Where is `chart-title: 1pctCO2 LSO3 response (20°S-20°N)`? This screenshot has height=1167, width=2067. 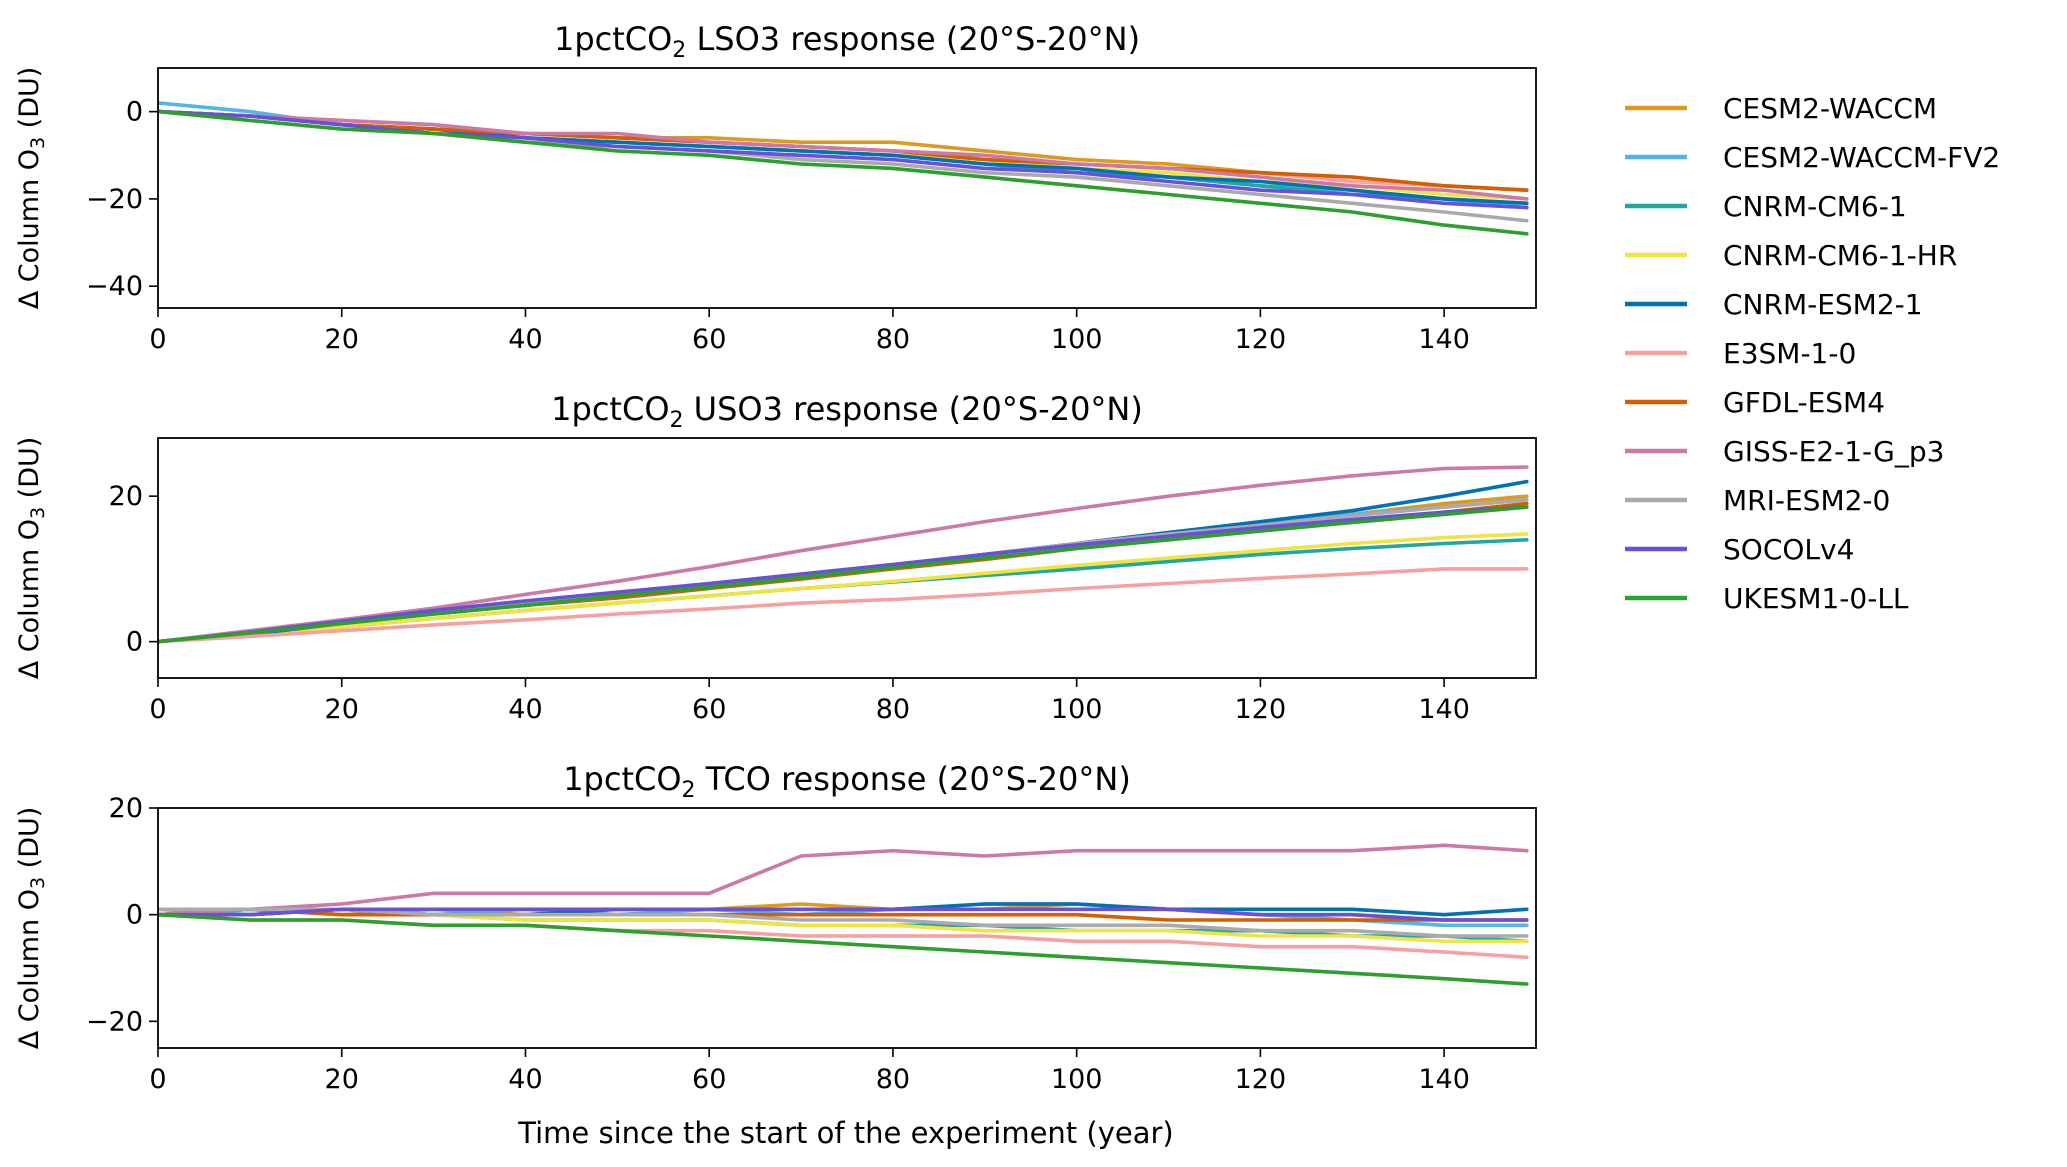 chart-title: 1pctCO2 LSO3 response (20°S-20°N) is located at coordinates (847, 41).